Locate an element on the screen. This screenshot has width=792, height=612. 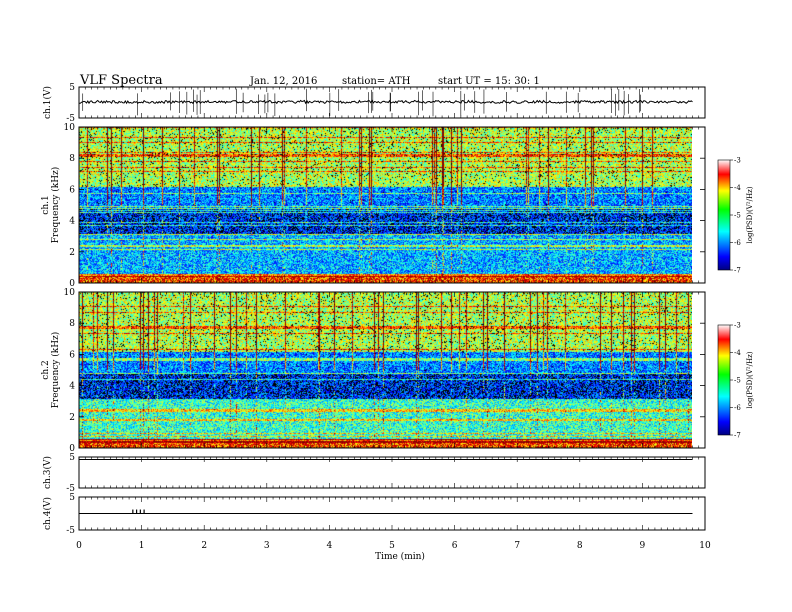
x-tick-label: 2 is located at coordinates (204, 546).